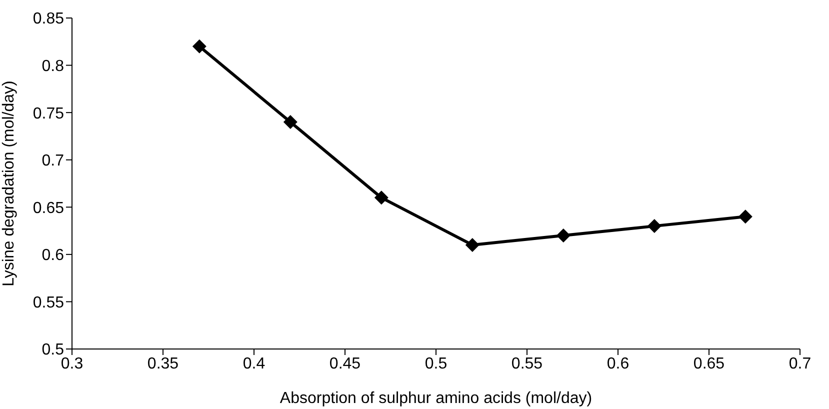 The width and height of the screenshot is (829, 409). Describe the element at coordinates (53, 255) in the screenshot. I see `y-tick-label: 0.6` at that location.